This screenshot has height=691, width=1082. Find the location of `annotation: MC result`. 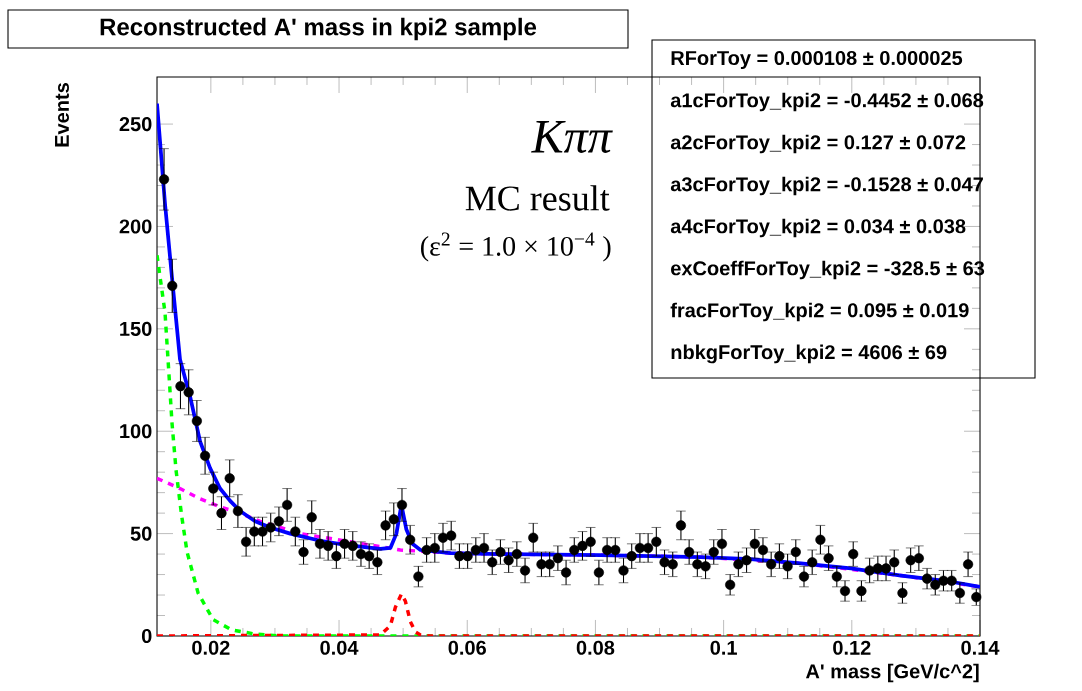

annotation: MC result is located at coordinates (537, 198).